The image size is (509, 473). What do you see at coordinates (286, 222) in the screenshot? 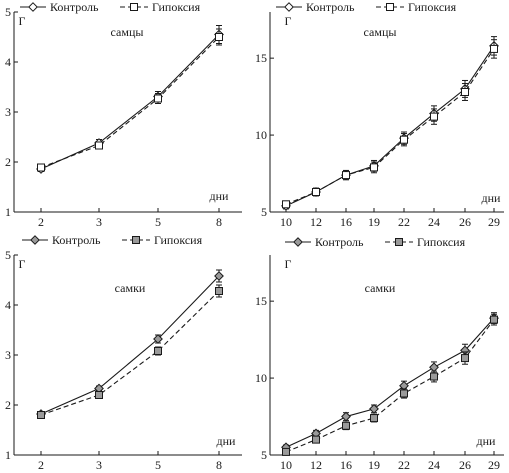
I see `x-tick-label: 10` at bounding box center [286, 222].